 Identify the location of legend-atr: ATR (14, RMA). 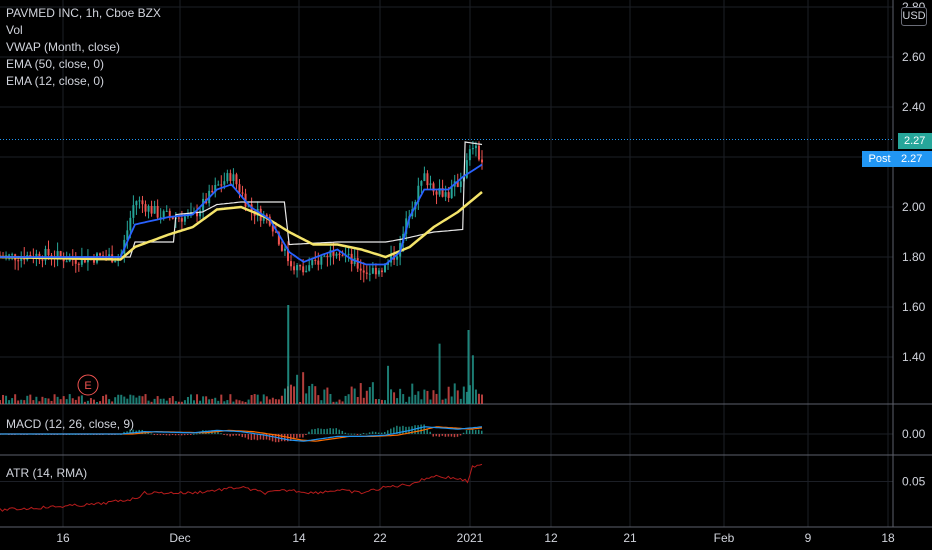
(47, 473).